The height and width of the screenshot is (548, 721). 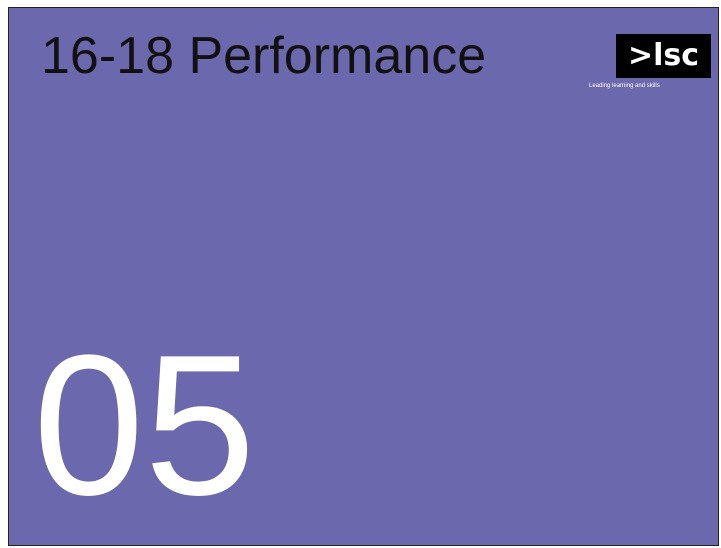 I want to click on logo: >lsc, so click(x=663, y=56).